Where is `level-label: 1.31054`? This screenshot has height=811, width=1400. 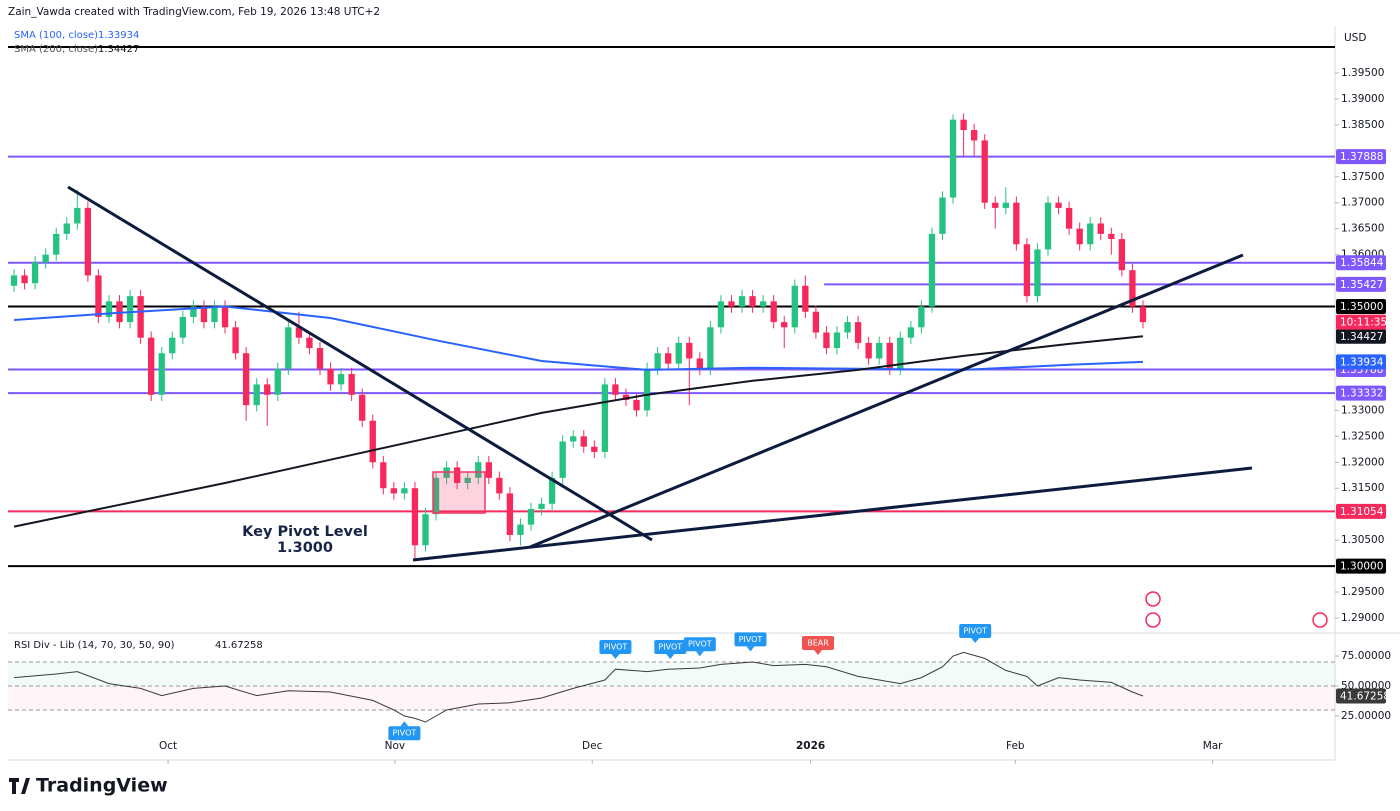
level-label: 1.31054 is located at coordinates (1362, 512).